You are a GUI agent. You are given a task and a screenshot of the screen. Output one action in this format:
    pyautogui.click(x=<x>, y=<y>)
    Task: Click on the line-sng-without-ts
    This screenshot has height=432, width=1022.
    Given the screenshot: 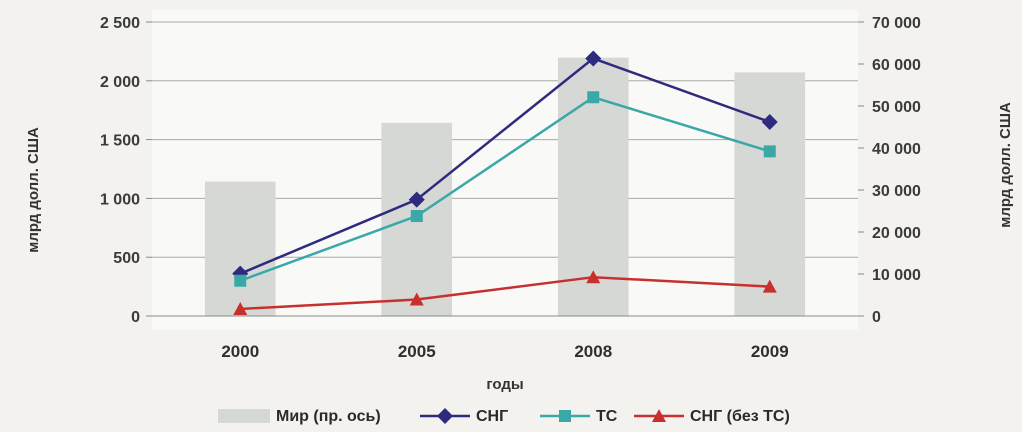 What is the action you would take?
    pyautogui.click(x=505, y=293)
    